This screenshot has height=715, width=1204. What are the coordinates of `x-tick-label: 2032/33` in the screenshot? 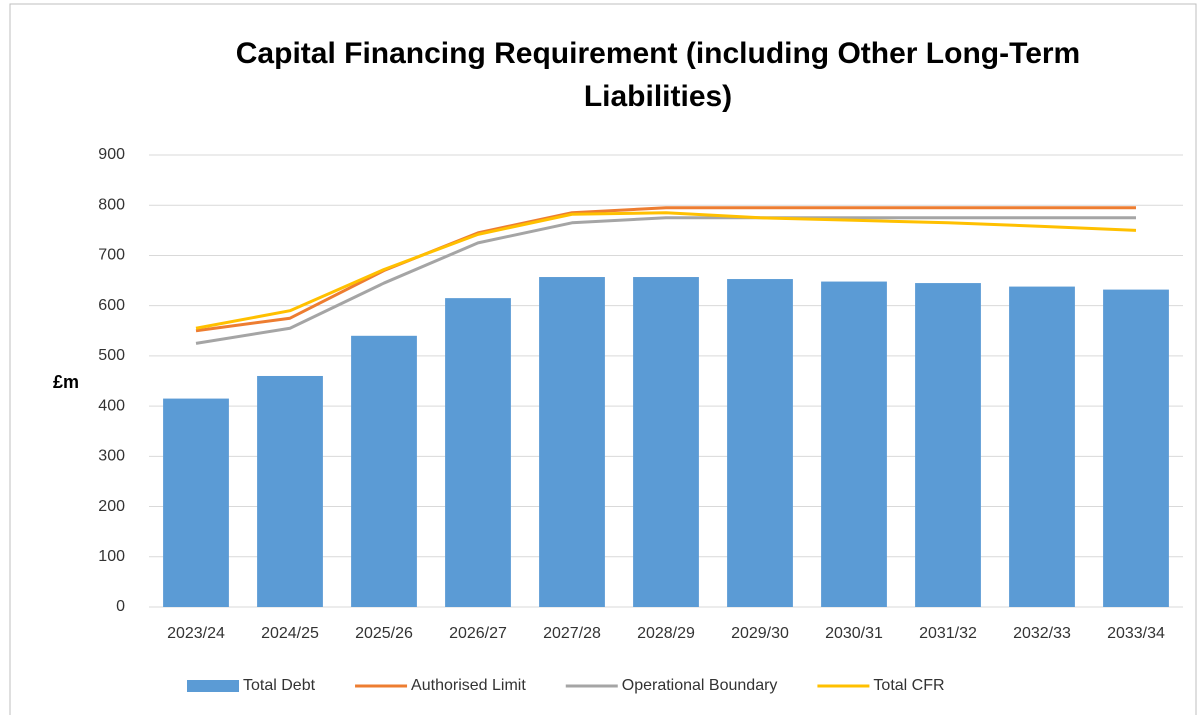 It's located at (1042, 633).